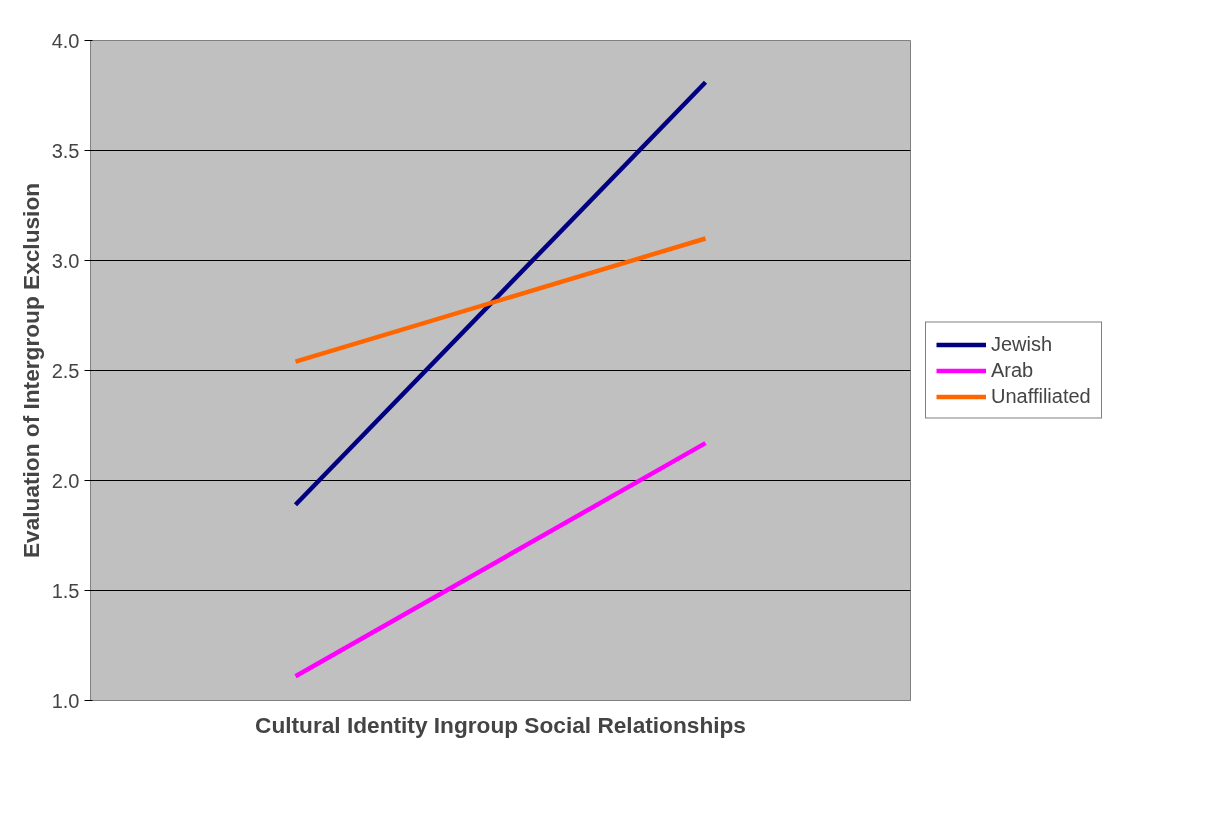 This screenshot has width=1228, height=817. Describe the element at coordinates (65, 590) in the screenshot. I see `y-tick-label: 1.5` at that location.